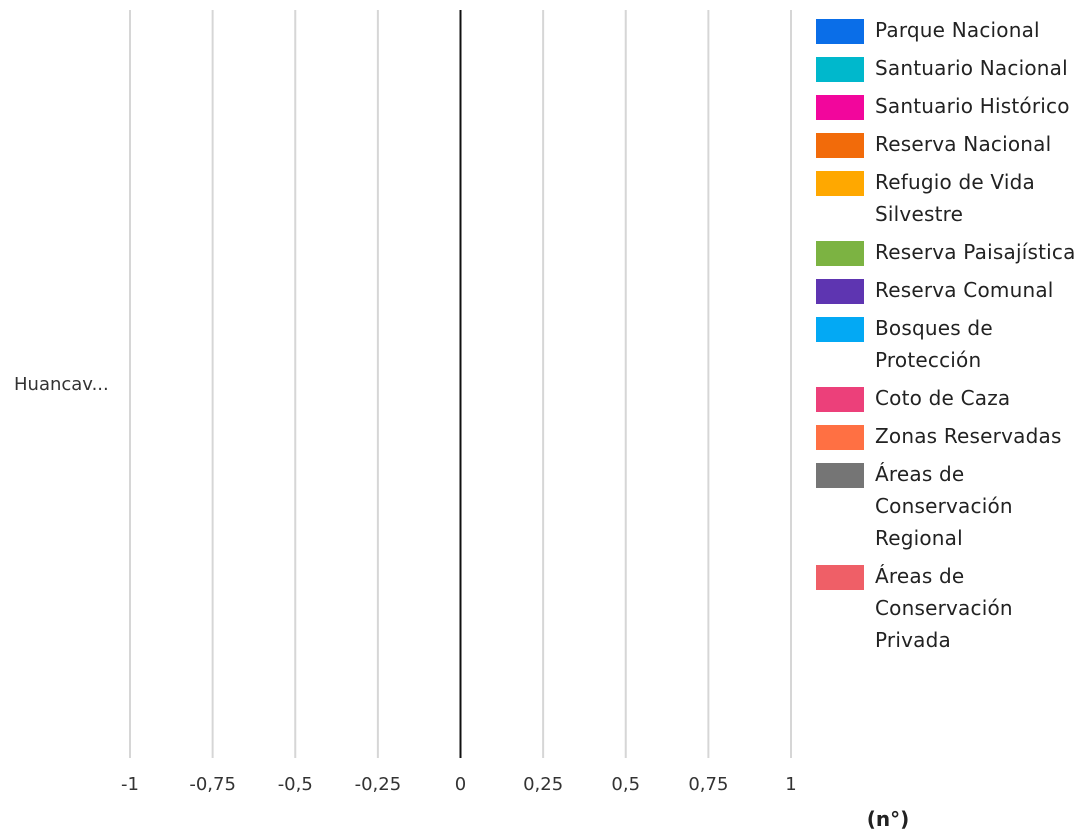 The image size is (1089, 835). Describe the element at coordinates (130, 784) in the screenshot. I see `x-tick-label: -1` at that location.